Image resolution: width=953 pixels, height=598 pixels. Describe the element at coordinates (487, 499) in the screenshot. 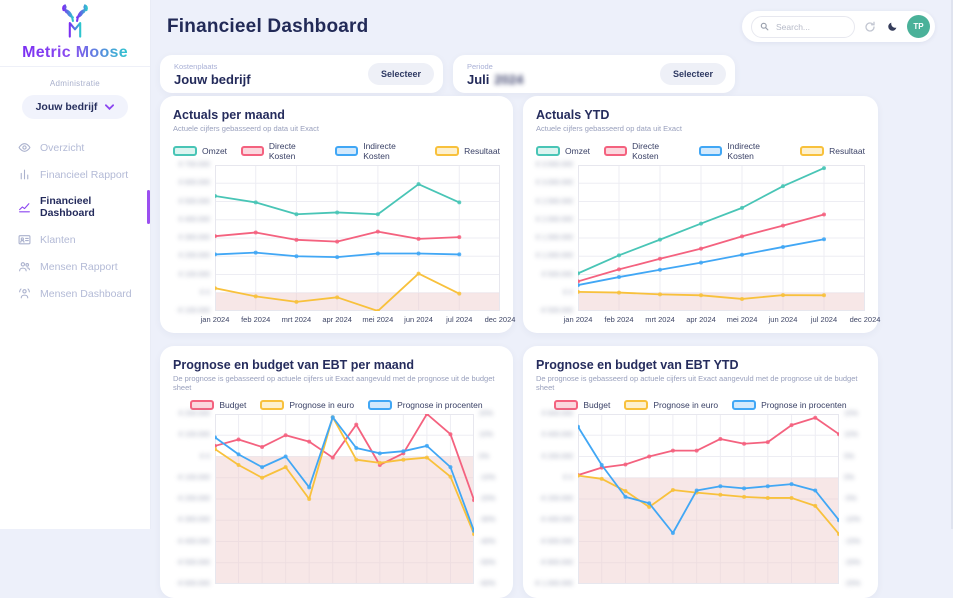

I see `y-axis-labels-right: 20% 10% 0% -10% -20% -30% -40% -50% -60%` at that location.